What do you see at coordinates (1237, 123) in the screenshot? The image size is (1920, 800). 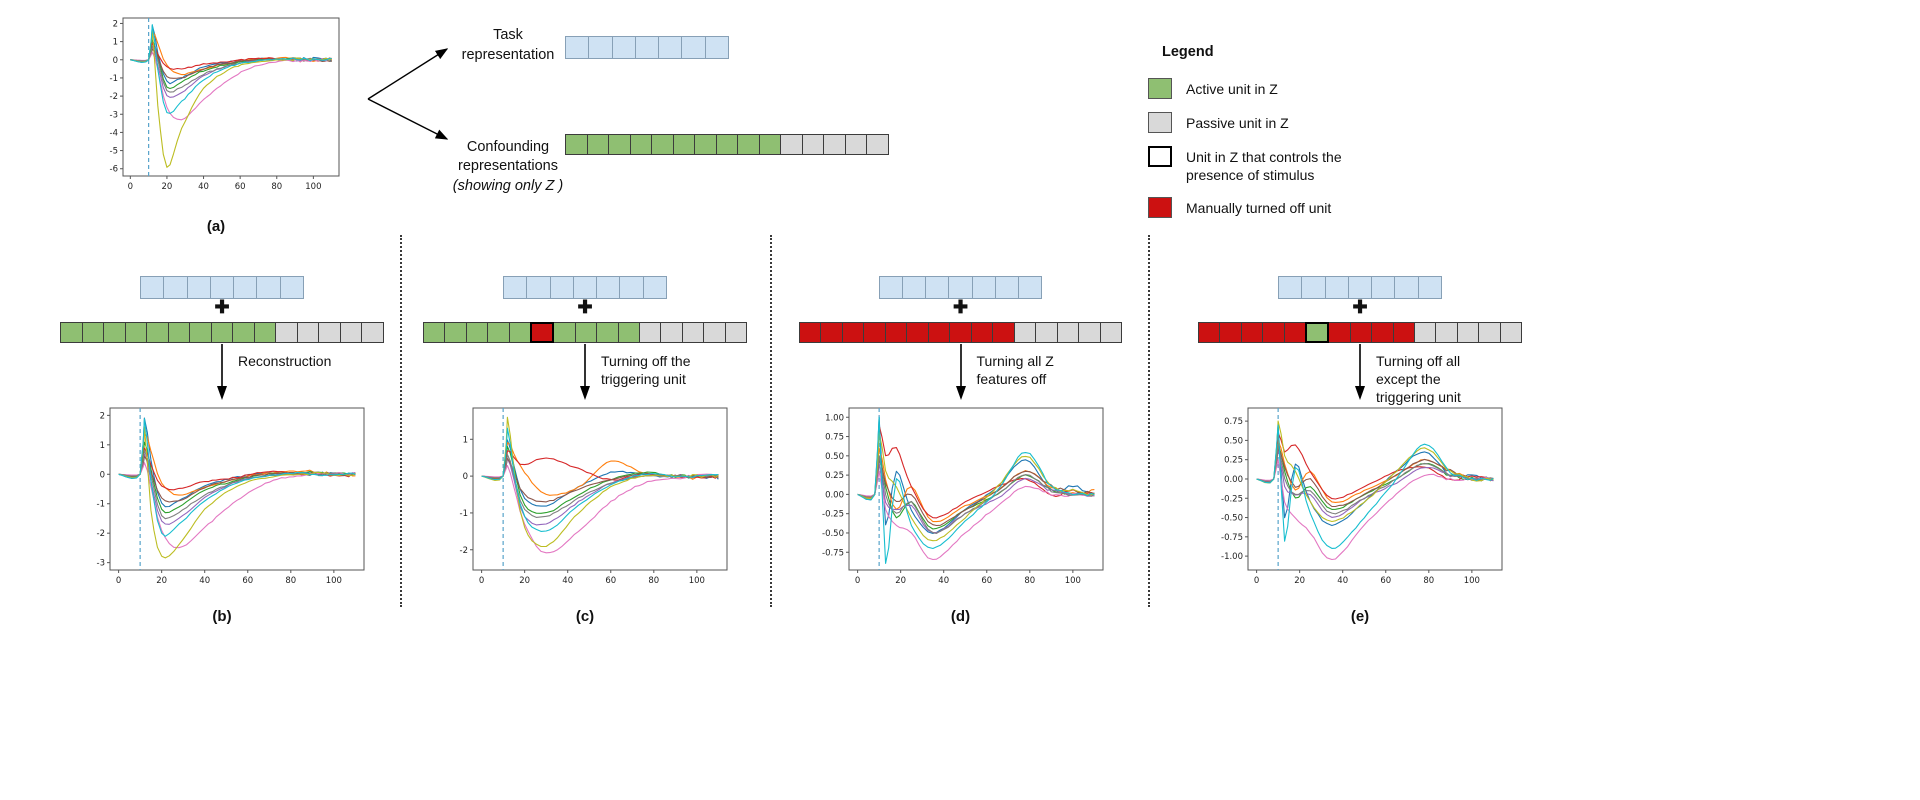 I see `legend-label: Passive unit in Z` at bounding box center [1237, 123].